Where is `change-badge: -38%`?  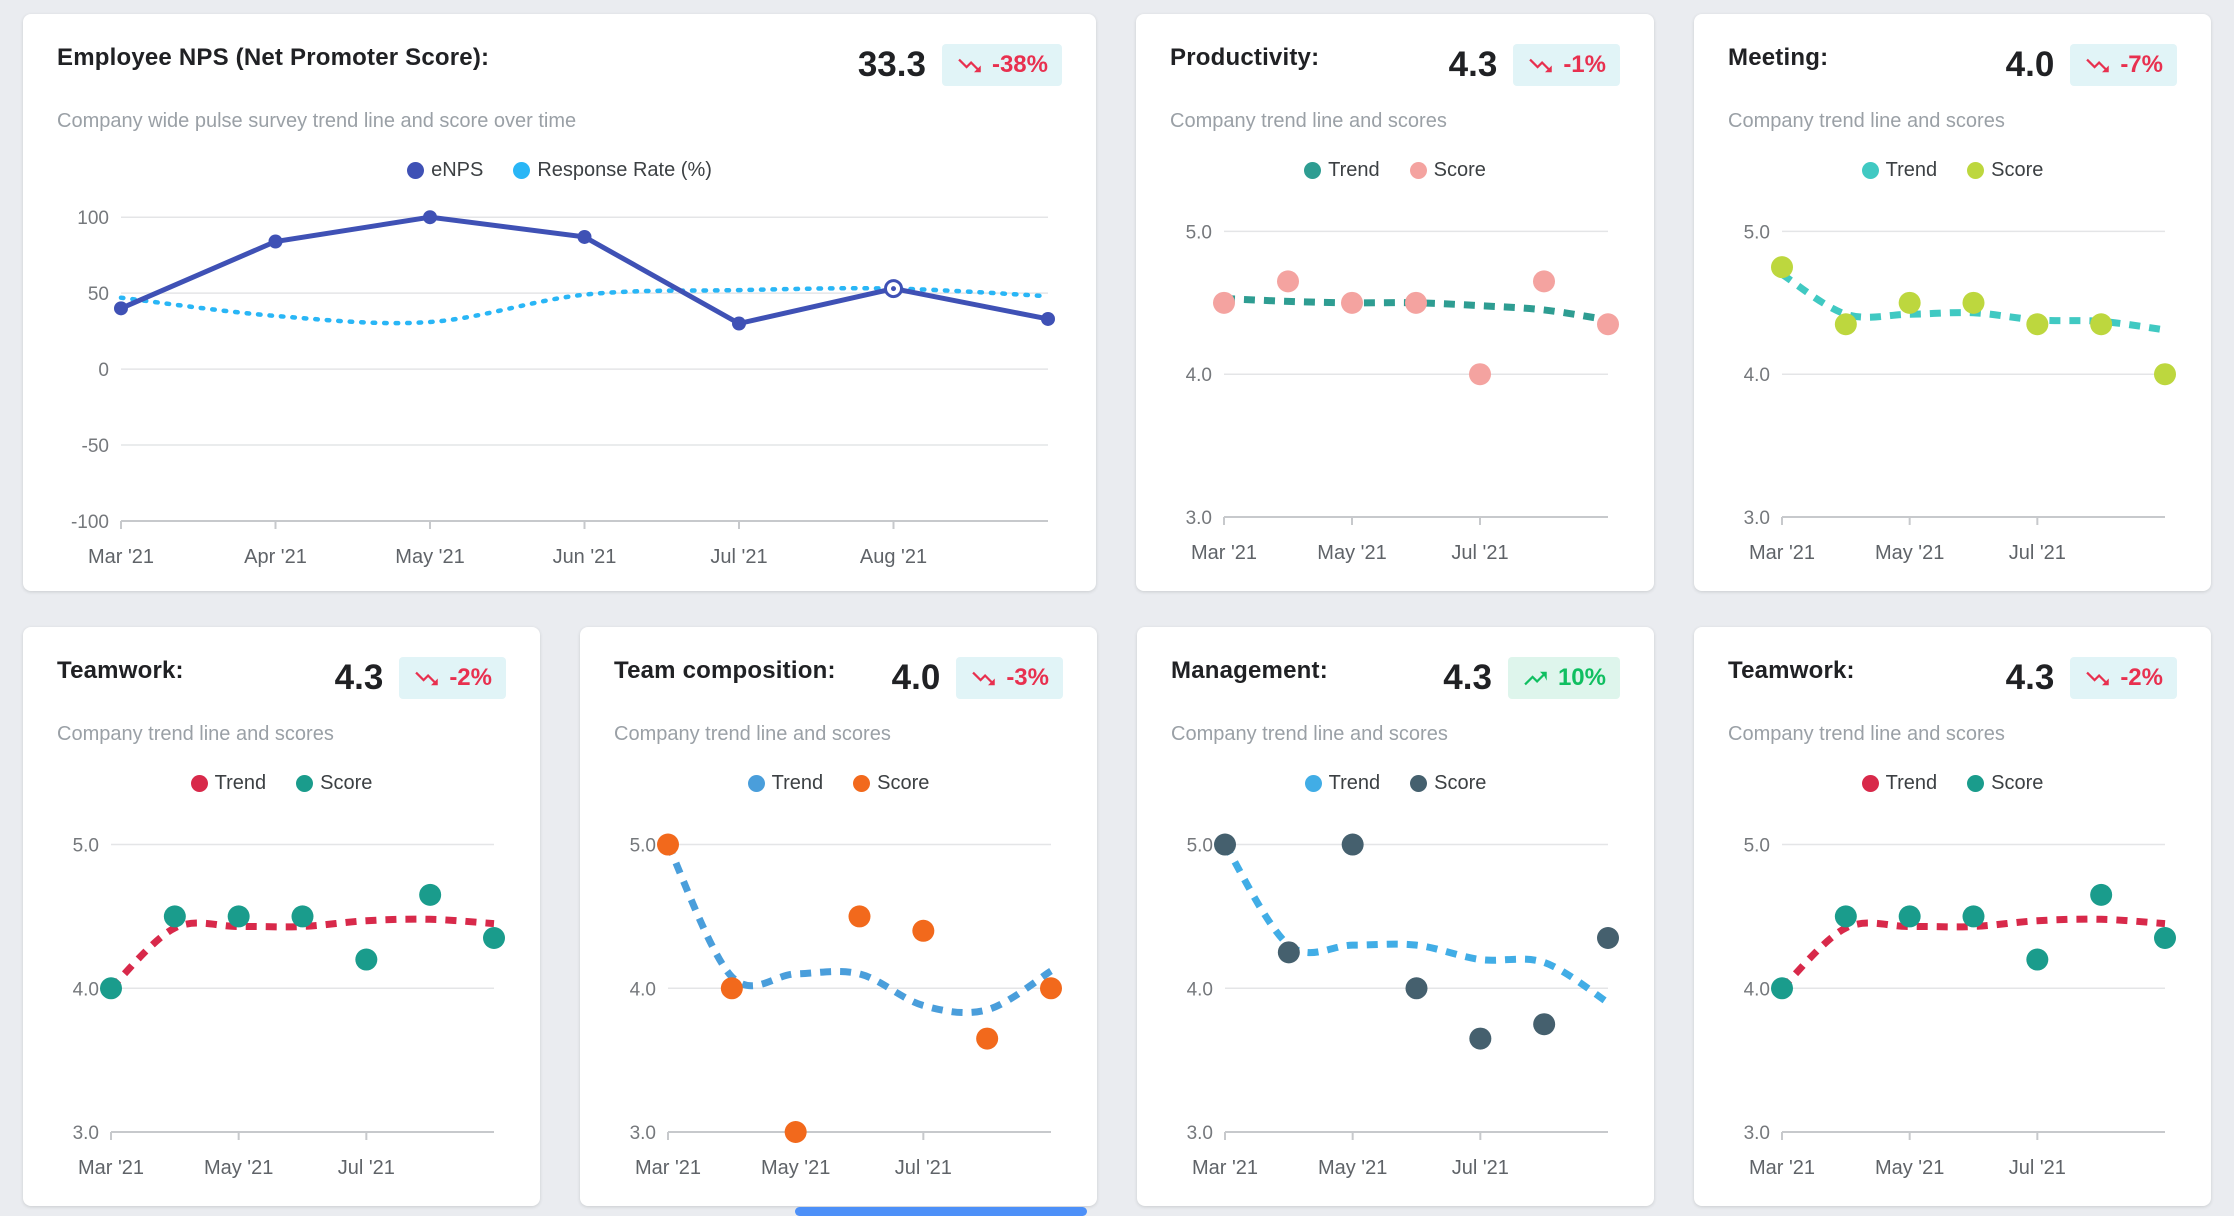 change-badge: -38% is located at coordinates (1001, 65).